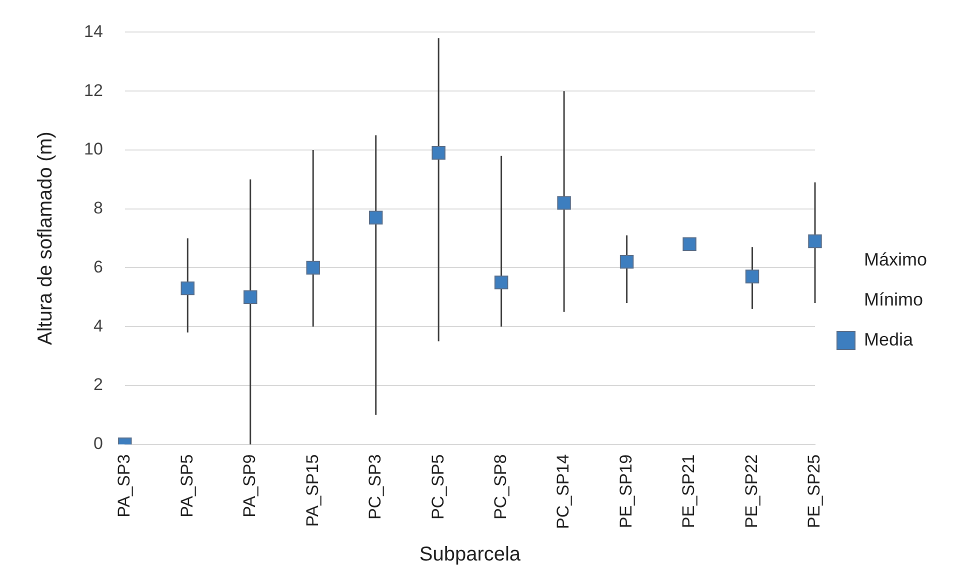  What do you see at coordinates (98, 384) in the screenshot?
I see `y-tick-label: 2` at bounding box center [98, 384].